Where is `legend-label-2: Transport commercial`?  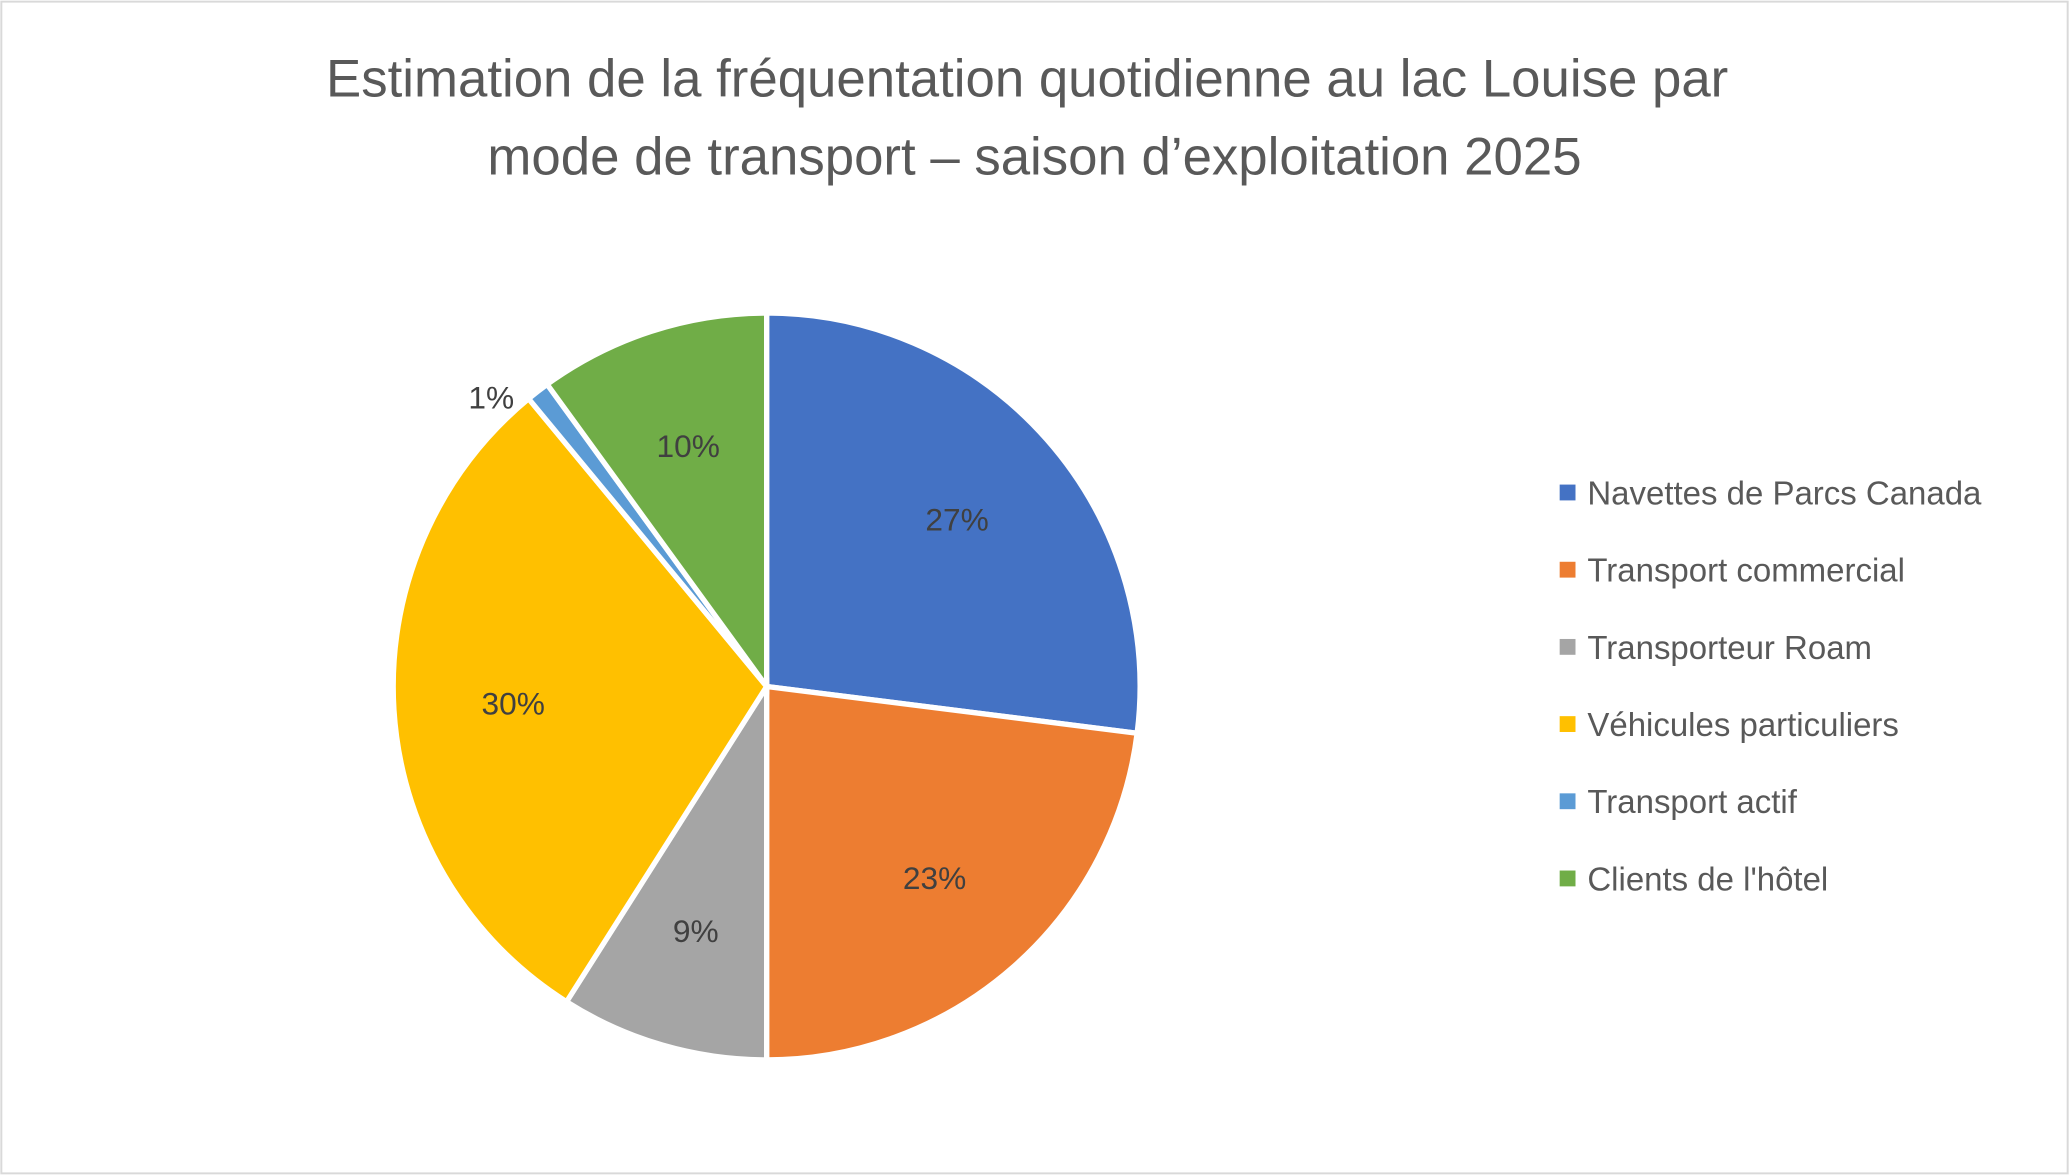 legend-label-2: Transport commercial is located at coordinates (1746, 570).